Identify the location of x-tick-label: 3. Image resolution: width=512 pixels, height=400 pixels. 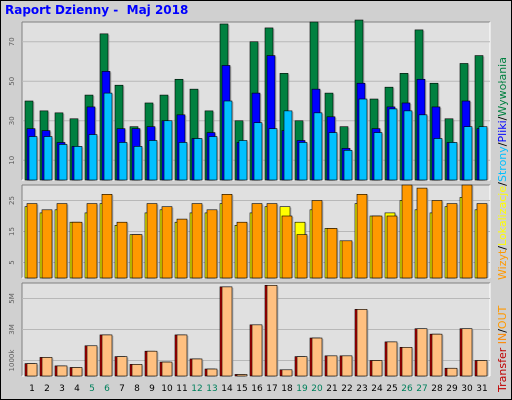
(62, 389).